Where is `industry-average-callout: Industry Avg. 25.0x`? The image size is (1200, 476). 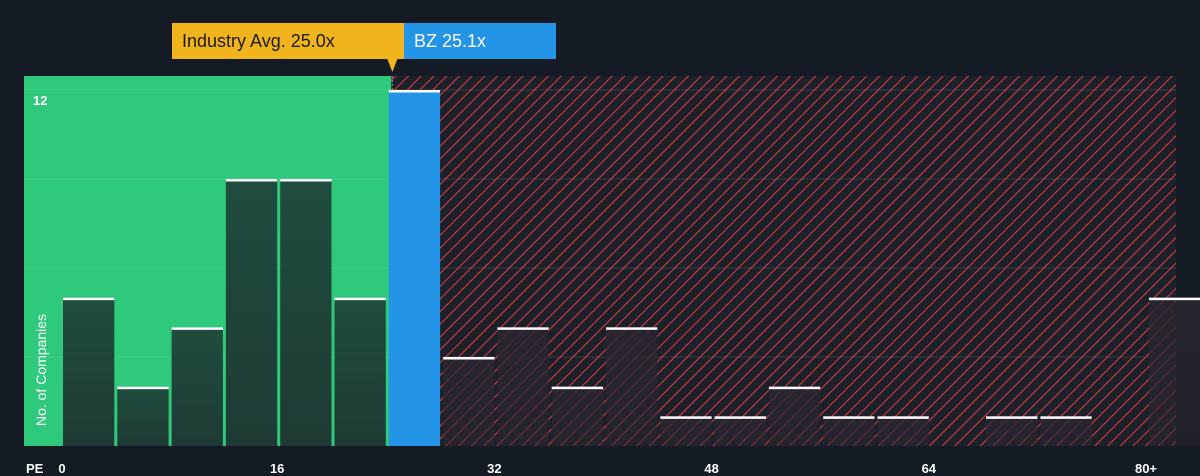 industry-average-callout: Industry Avg. 25.0x is located at coordinates (288, 41).